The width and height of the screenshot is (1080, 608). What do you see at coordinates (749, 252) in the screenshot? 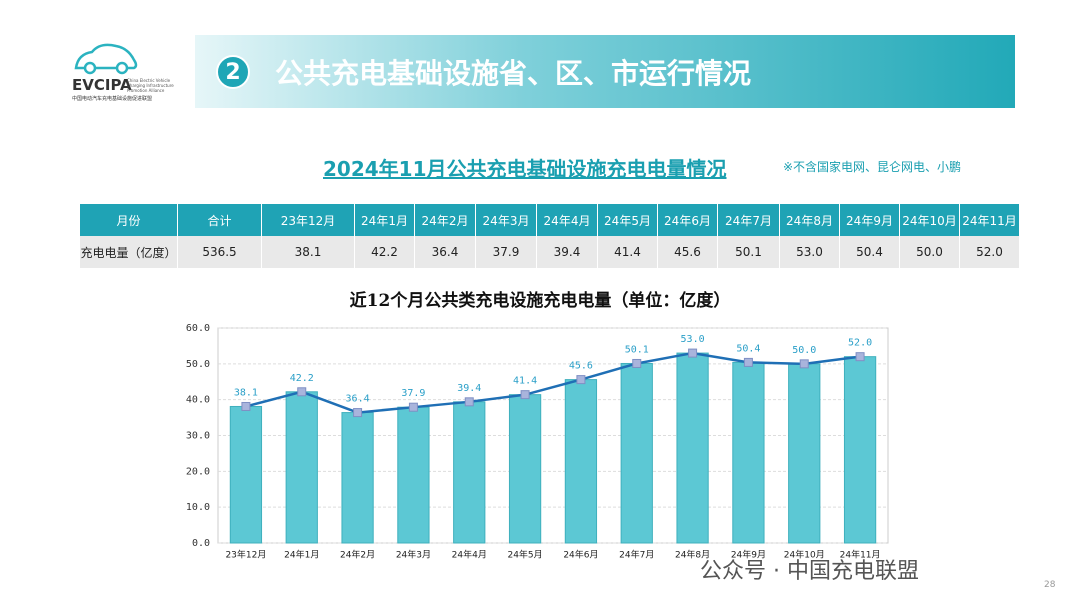
I see `table-cell: 50.1` at bounding box center [749, 252].